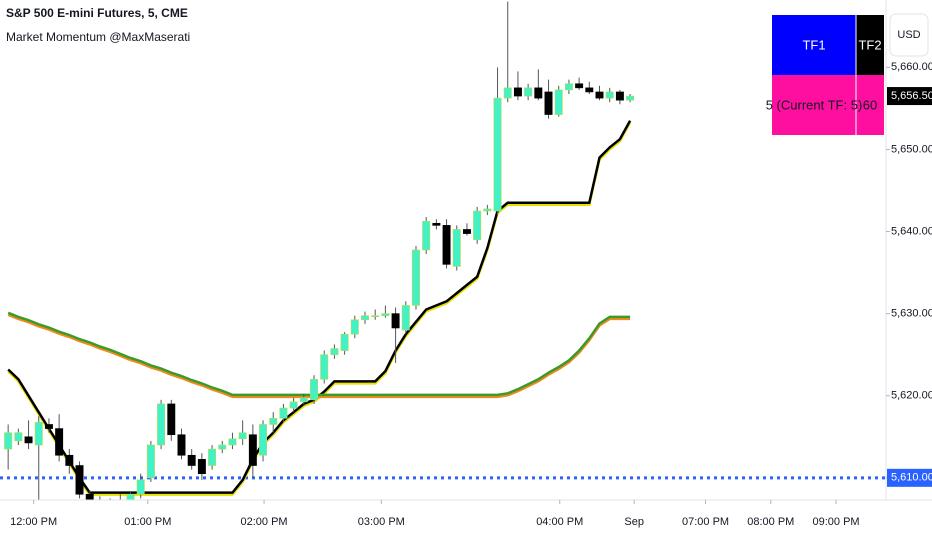 The width and height of the screenshot is (932, 550). I want to click on x-tick-label: 12:00 PM, so click(33, 522).